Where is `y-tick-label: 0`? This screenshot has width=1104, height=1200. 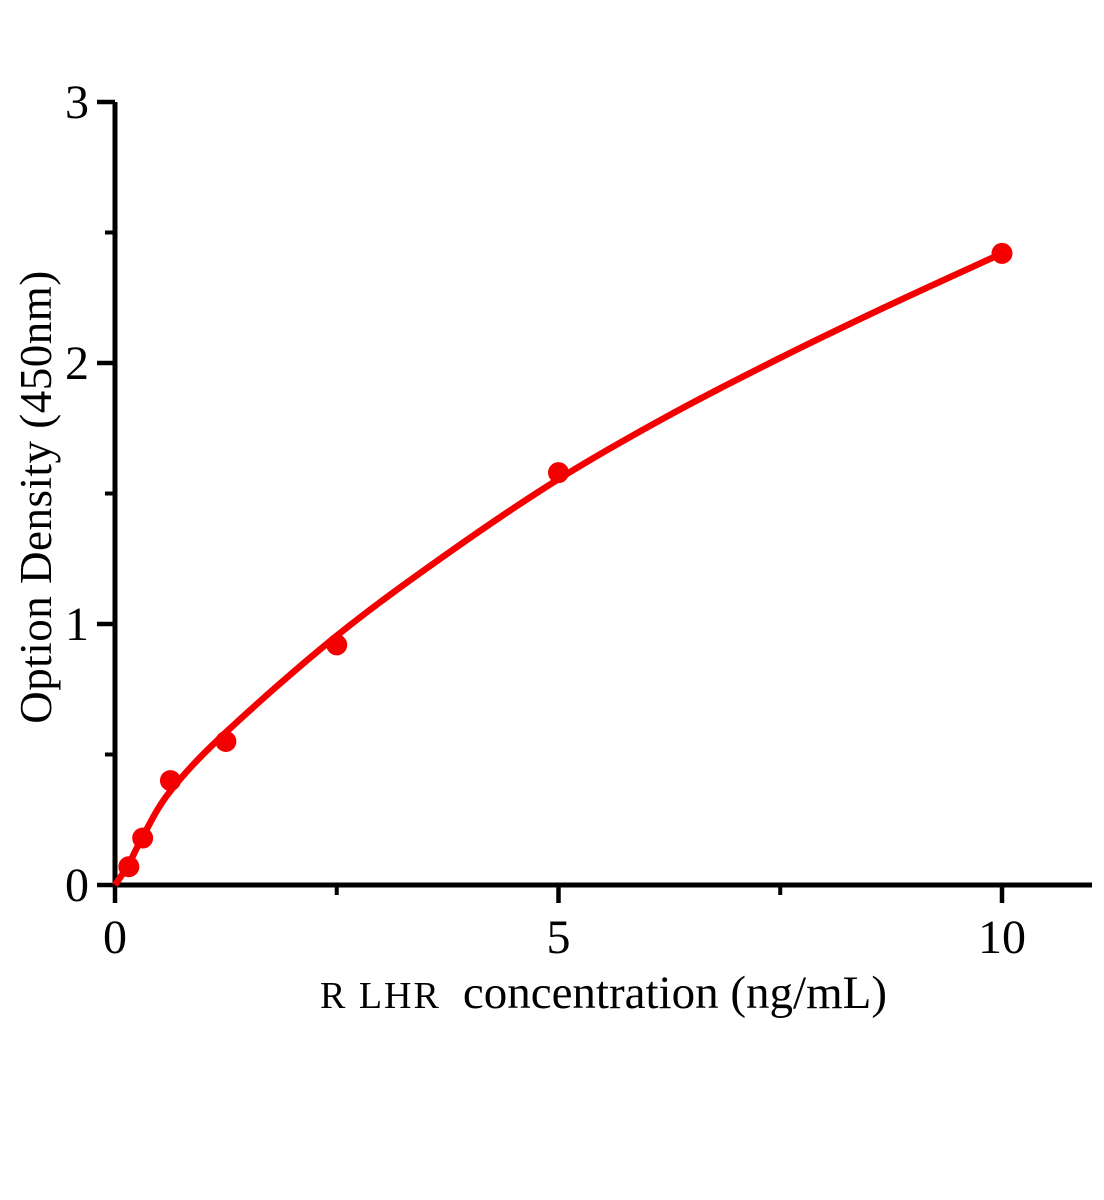
y-tick-label: 0 is located at coordinates (77, 885).